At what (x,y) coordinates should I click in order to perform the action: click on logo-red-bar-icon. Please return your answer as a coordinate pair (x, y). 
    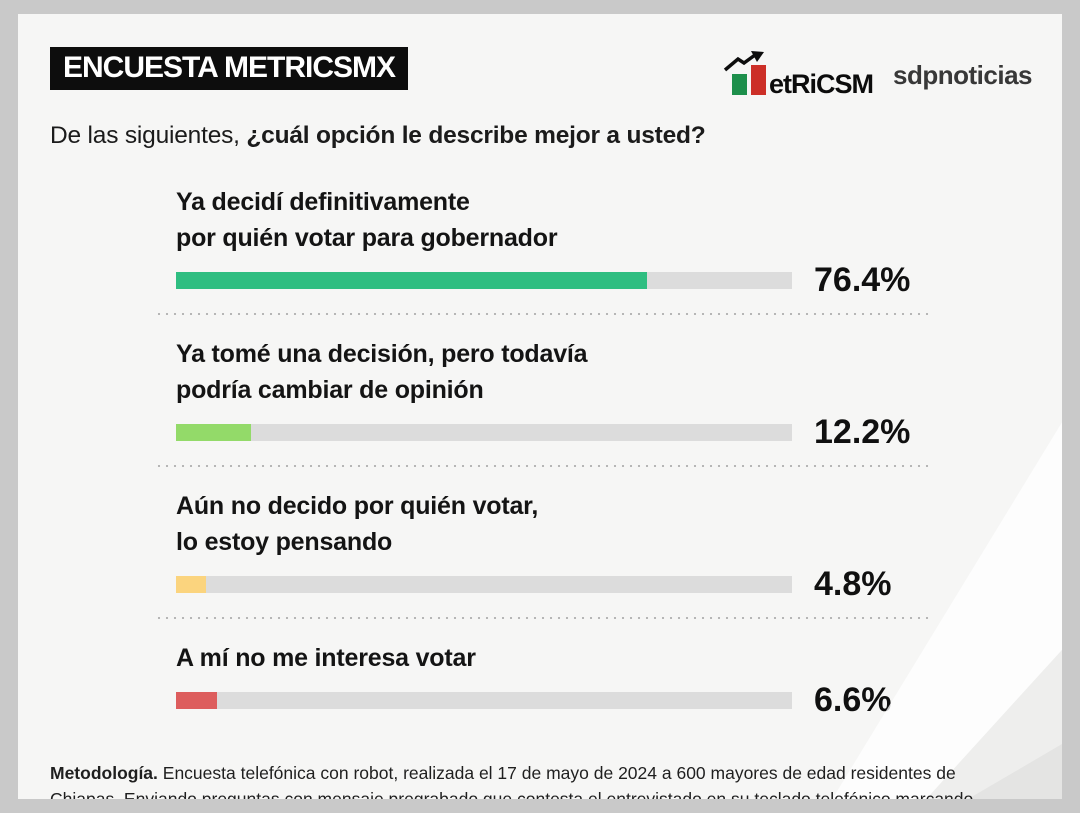
    Looking at the image, I should click on (759, 80).